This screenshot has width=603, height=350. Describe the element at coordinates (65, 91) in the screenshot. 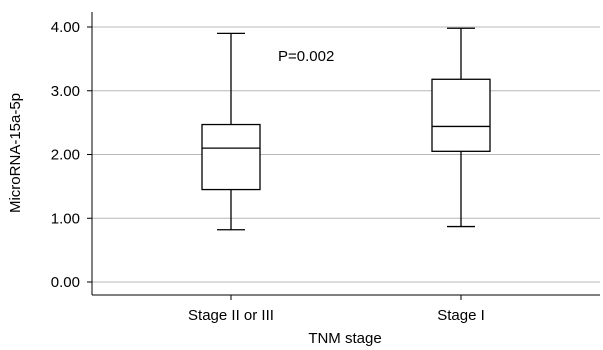

I see `y-tick-label: 3.00` at that location.